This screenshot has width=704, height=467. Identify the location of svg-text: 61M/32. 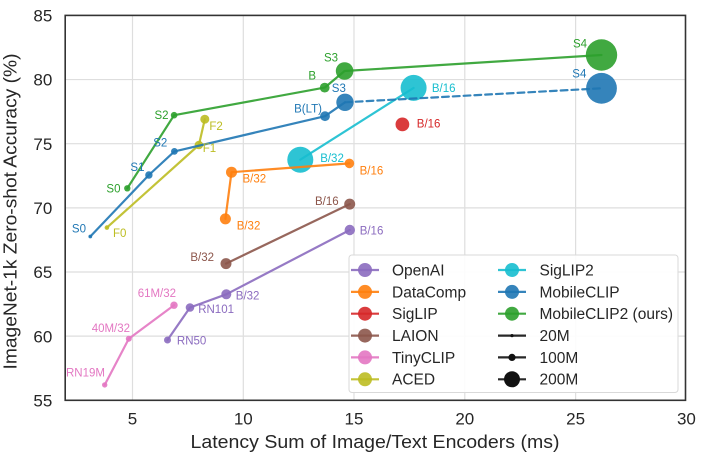
(157, 294).